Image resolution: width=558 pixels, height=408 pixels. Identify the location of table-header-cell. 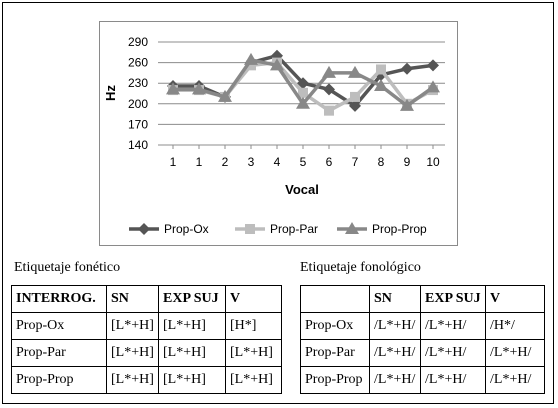
(335, 299).